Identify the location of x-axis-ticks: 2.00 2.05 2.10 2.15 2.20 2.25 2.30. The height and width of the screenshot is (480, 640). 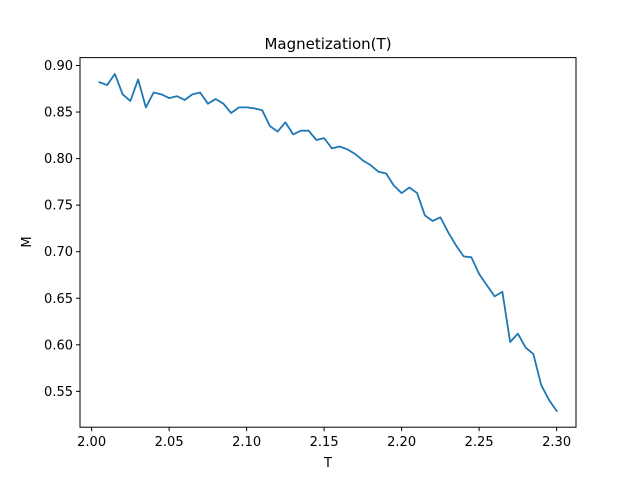
(324, 438).